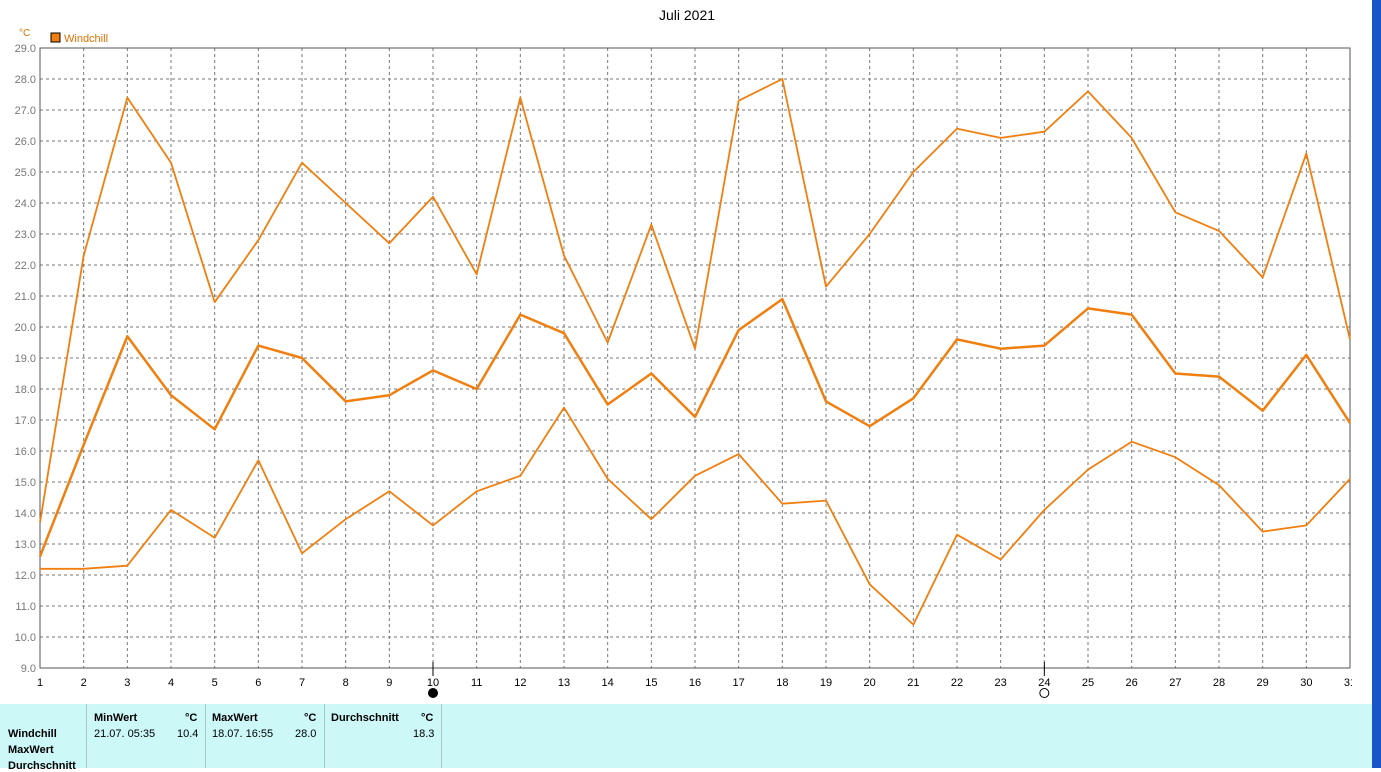 The height and width of the screenshot is (772, 1381). I want to click on x-tick-label: 8, so click(346, 683).